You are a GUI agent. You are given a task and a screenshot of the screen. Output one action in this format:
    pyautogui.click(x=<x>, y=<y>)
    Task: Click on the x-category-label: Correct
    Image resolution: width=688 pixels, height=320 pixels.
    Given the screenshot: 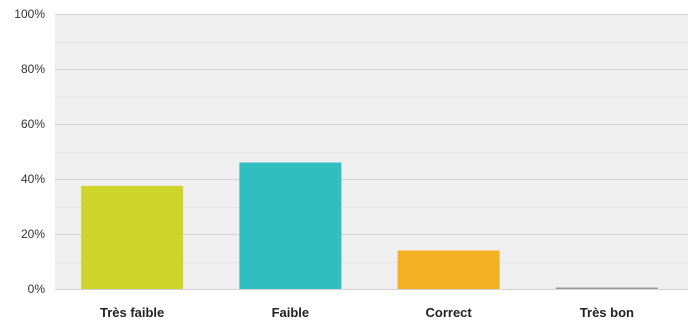 What is the action you would take?
    pyautogui.click(x=449, y=312)
    